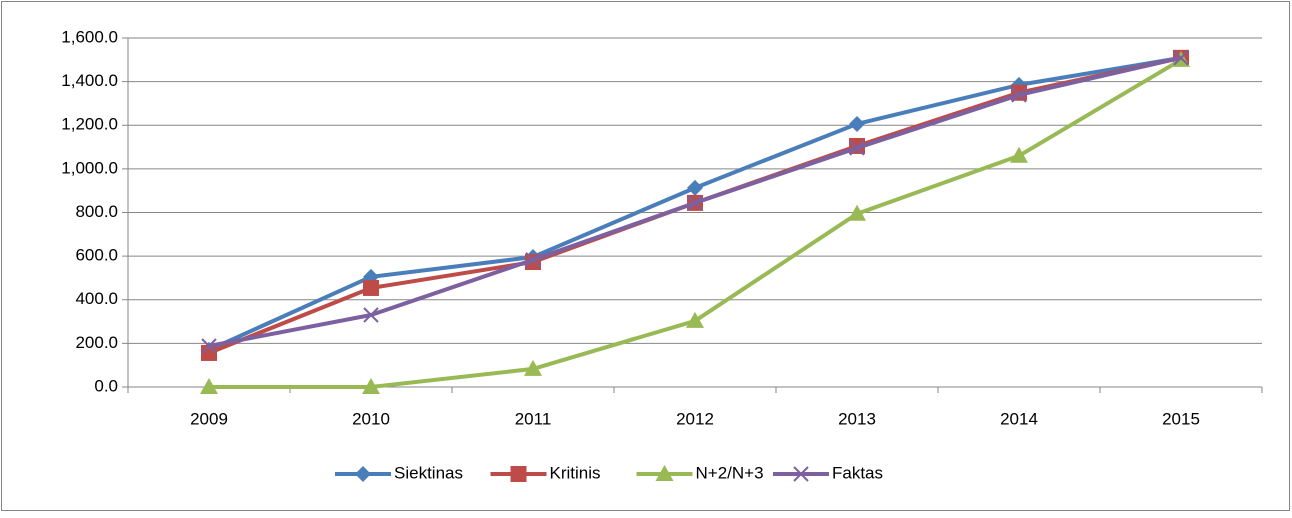 The height and width of the screenshot is (518, 1292). I want to click on legend-label: Siektinas, so click(428, 472).